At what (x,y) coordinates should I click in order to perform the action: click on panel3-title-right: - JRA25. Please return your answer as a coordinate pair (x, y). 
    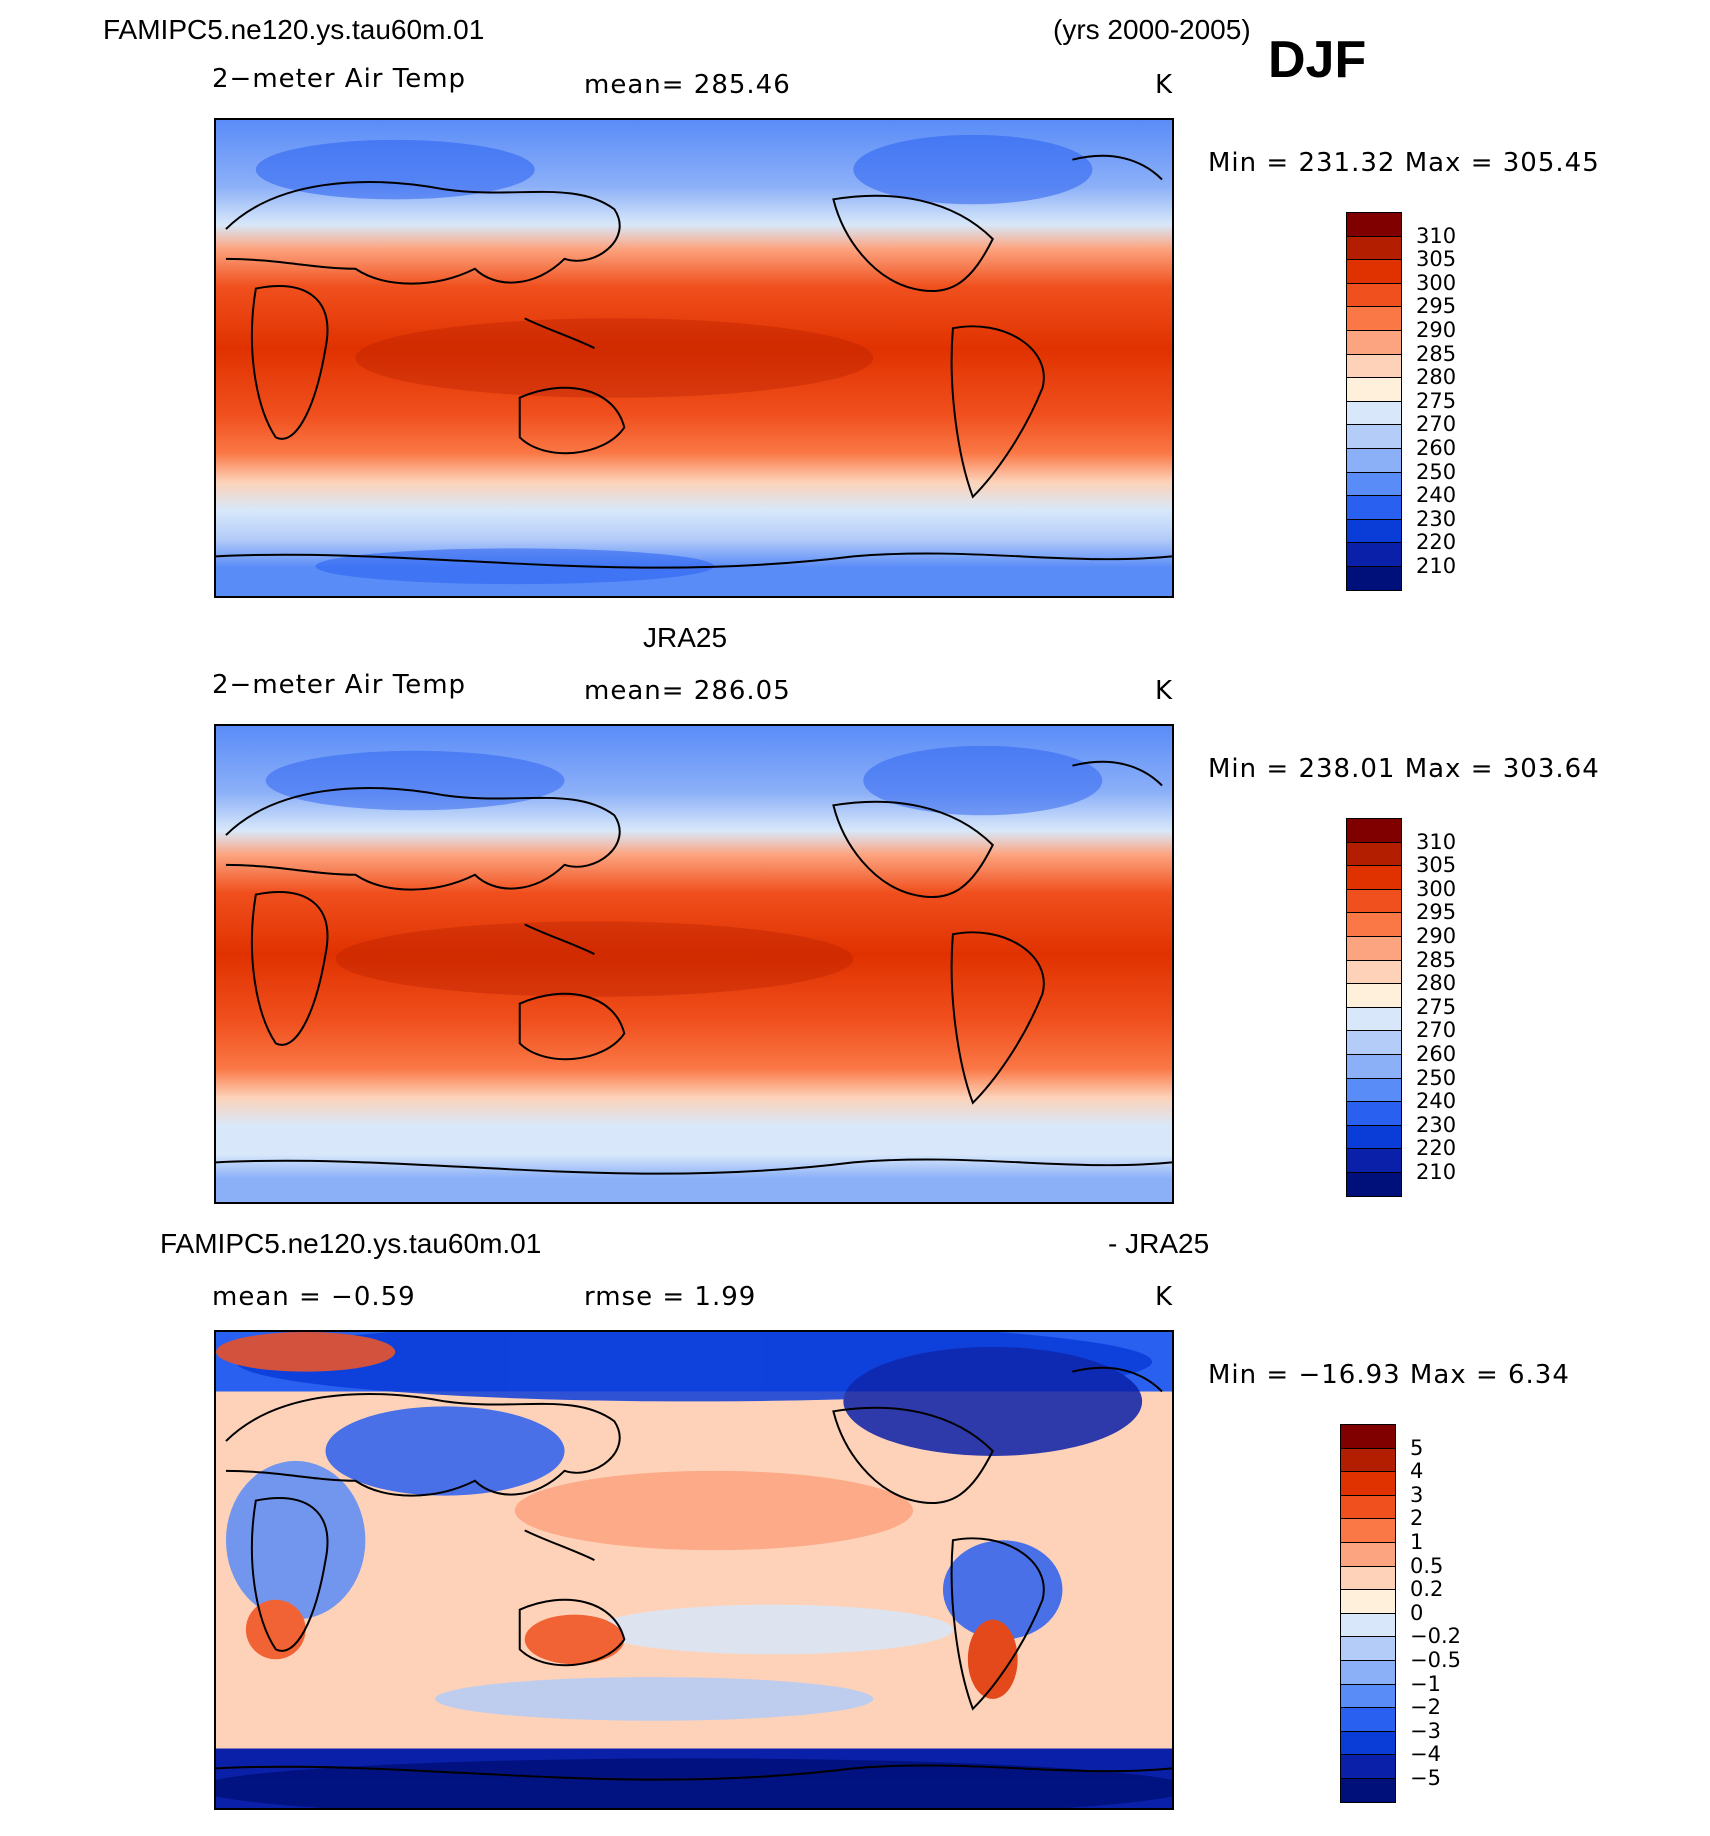
    Looking at the image, I should click on (1159, 1243).